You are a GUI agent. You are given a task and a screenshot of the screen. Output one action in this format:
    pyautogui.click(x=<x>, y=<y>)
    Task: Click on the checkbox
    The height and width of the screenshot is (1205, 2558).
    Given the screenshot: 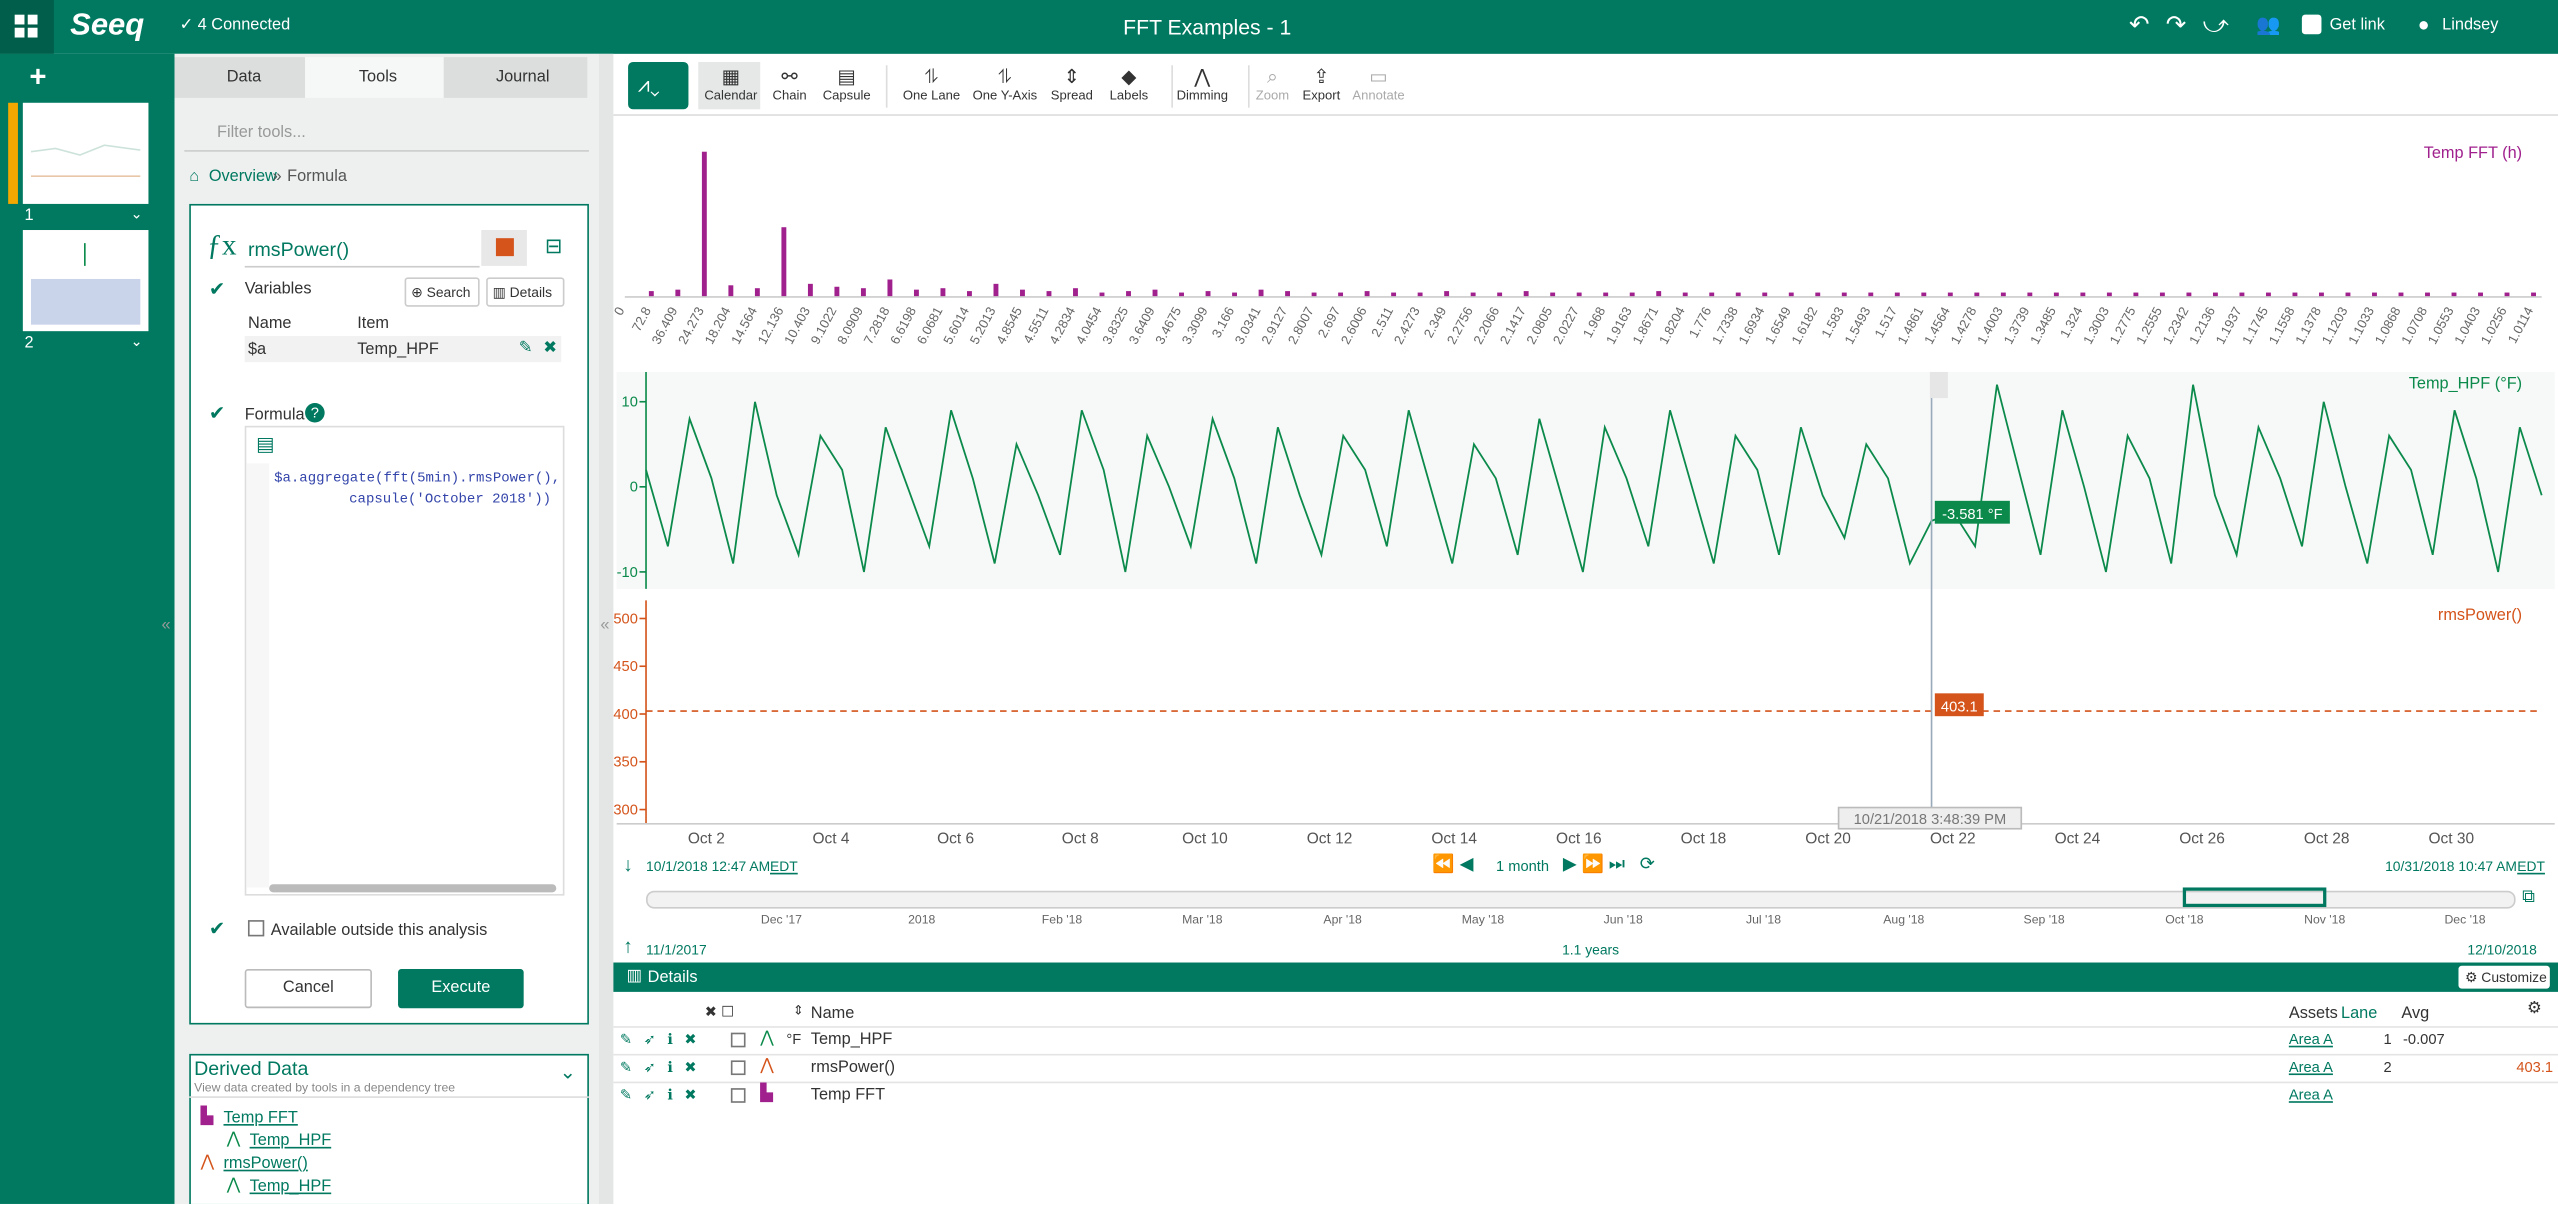 What is the action you would take?
    pyautogui.click(x=256, y=928)
    